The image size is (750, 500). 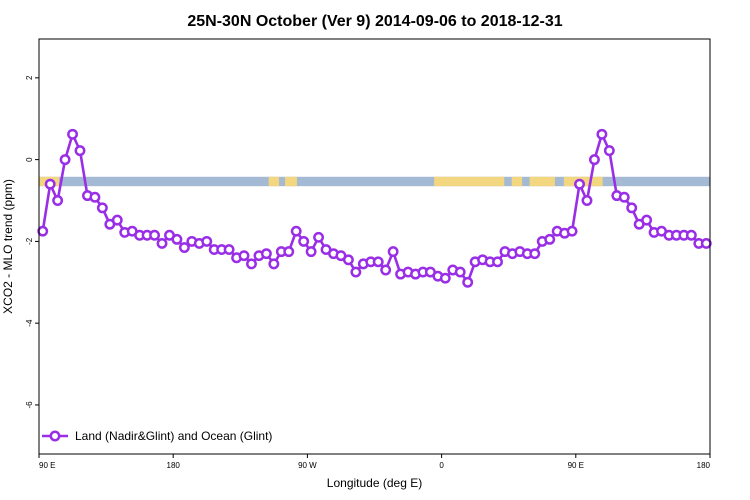 What do you see at coordinates (374, 462) in the screenshot?
I see `x-axis: 90 E 180 90 W 0 90 E 180` at bounding box center [374, 462].